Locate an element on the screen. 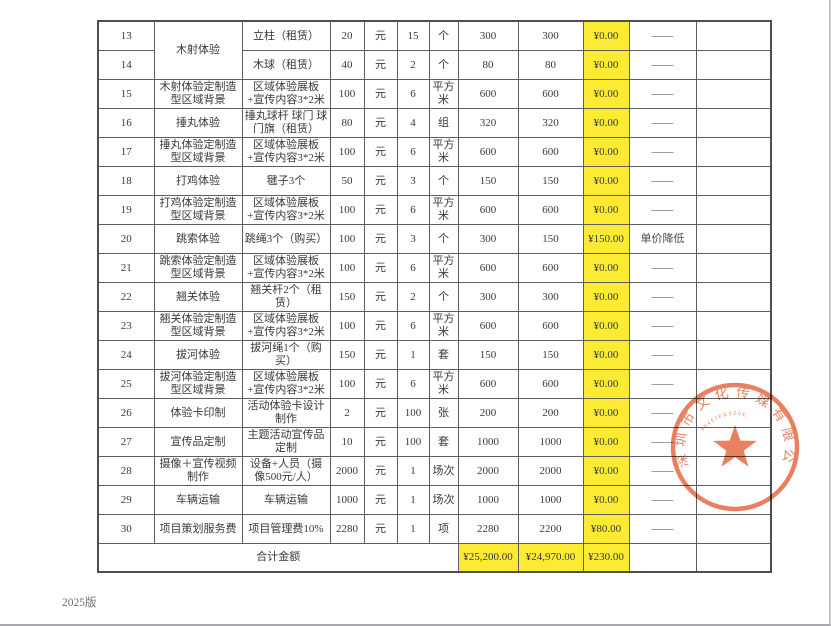 This screenshot has height=626, width=831. amount-budget: 300 is located at coordinates (488, 239).